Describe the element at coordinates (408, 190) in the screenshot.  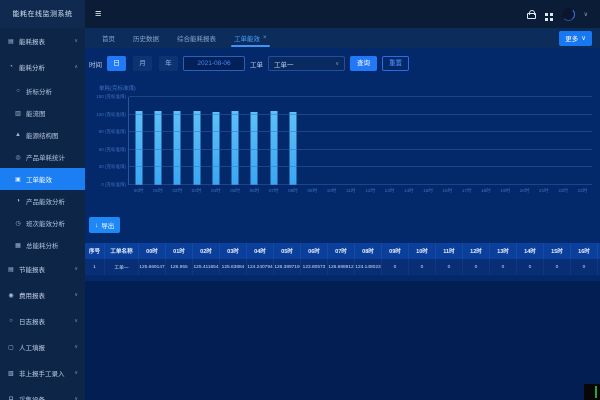
I see `x-axis-tick-label: 14时` at that location.